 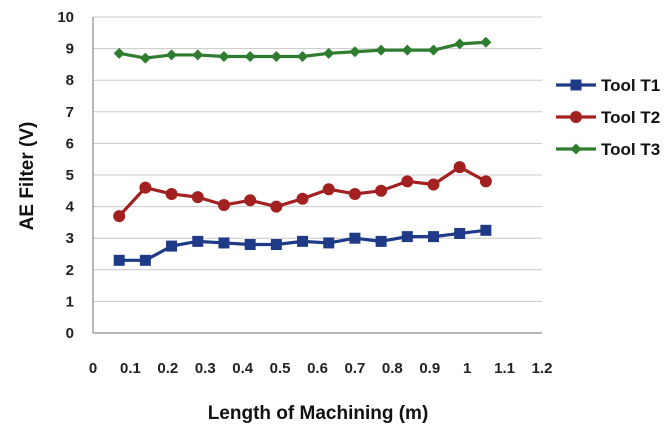 What do you see at coordinates (70, 301) in the screenshot?
I see `y-tick-label: 1` at bounding box center [70, 301].